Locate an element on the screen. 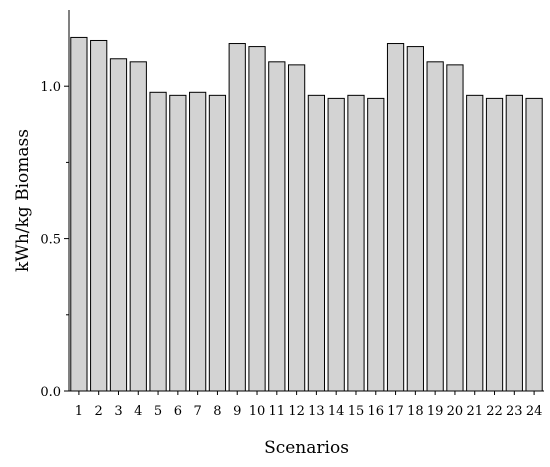  x-tick-label: 18 is located at coordinates (415, 411).